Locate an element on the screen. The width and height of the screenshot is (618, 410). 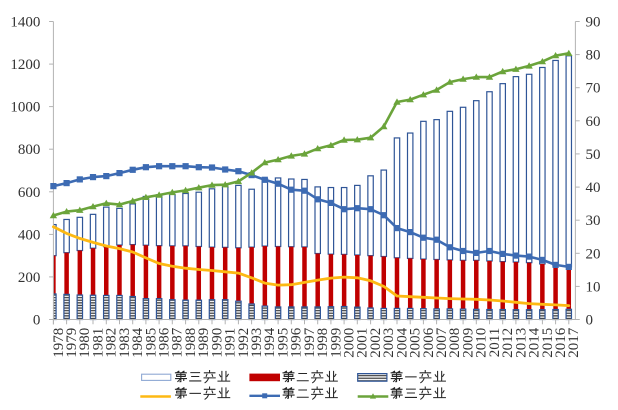
svg-text: 200 is located at coordinates (29, 278).